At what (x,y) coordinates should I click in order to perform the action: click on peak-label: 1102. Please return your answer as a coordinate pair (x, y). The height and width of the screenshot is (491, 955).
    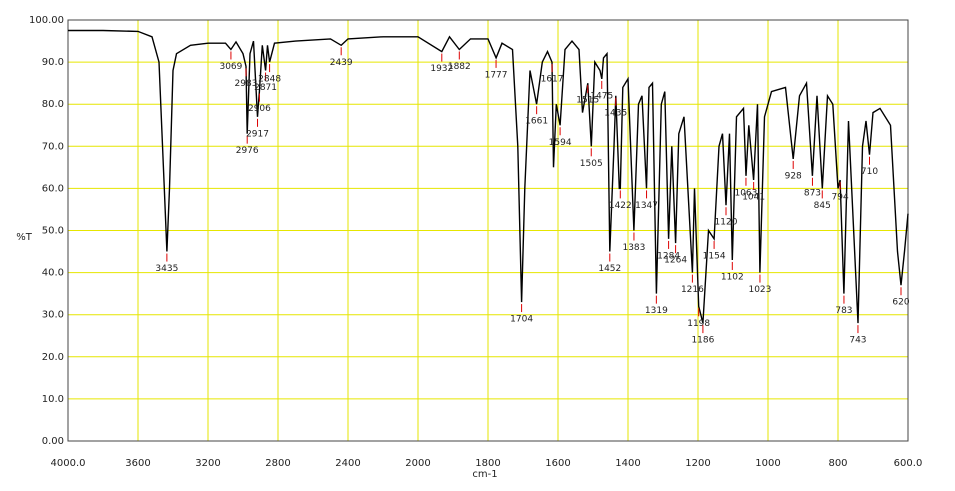
    Looking at the image, I should click on (732, 277).